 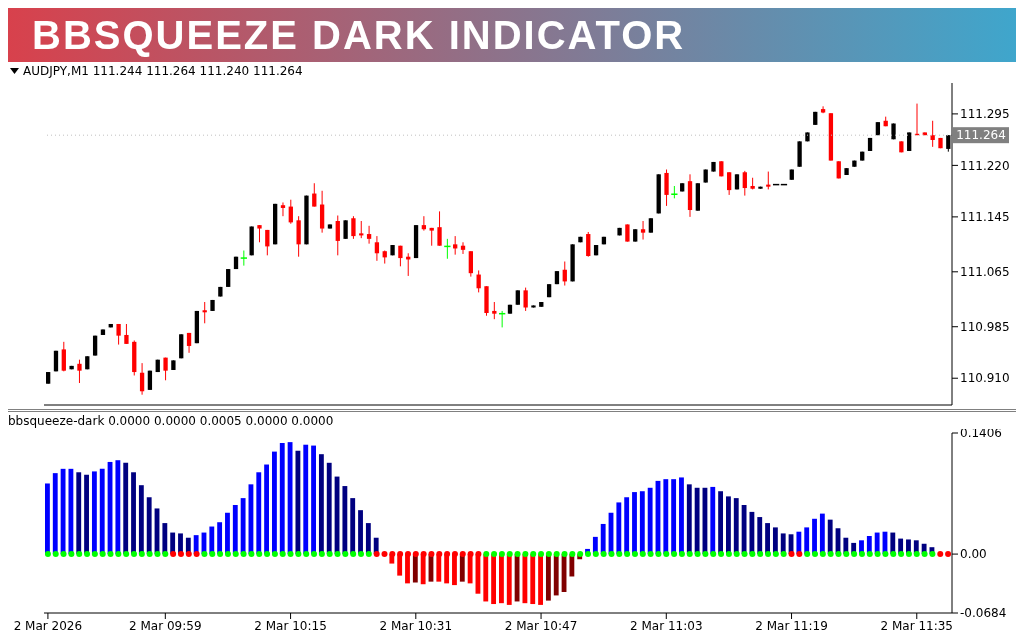 I want to click on y-tick-label: 0.00, so click(x=973, y=554).